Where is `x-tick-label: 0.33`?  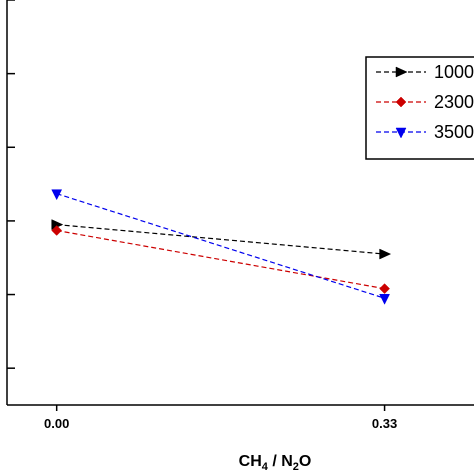 x-tick-label: 0.33 is located at coordinates (384, 423).